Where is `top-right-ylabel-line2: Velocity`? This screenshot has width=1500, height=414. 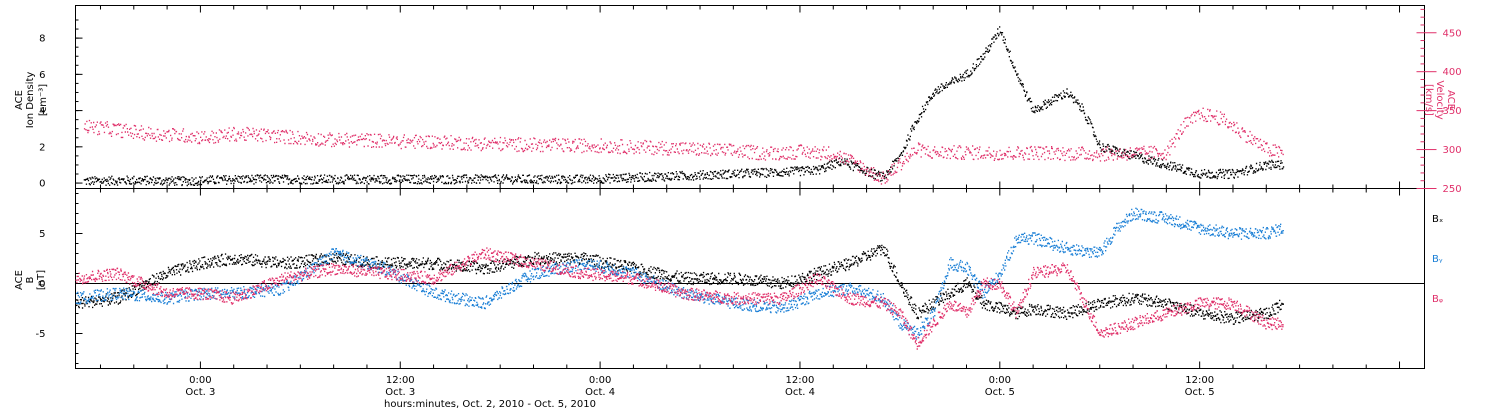
top-right-ylabel-line2: Velocity is located at coordinates (1439, 99).